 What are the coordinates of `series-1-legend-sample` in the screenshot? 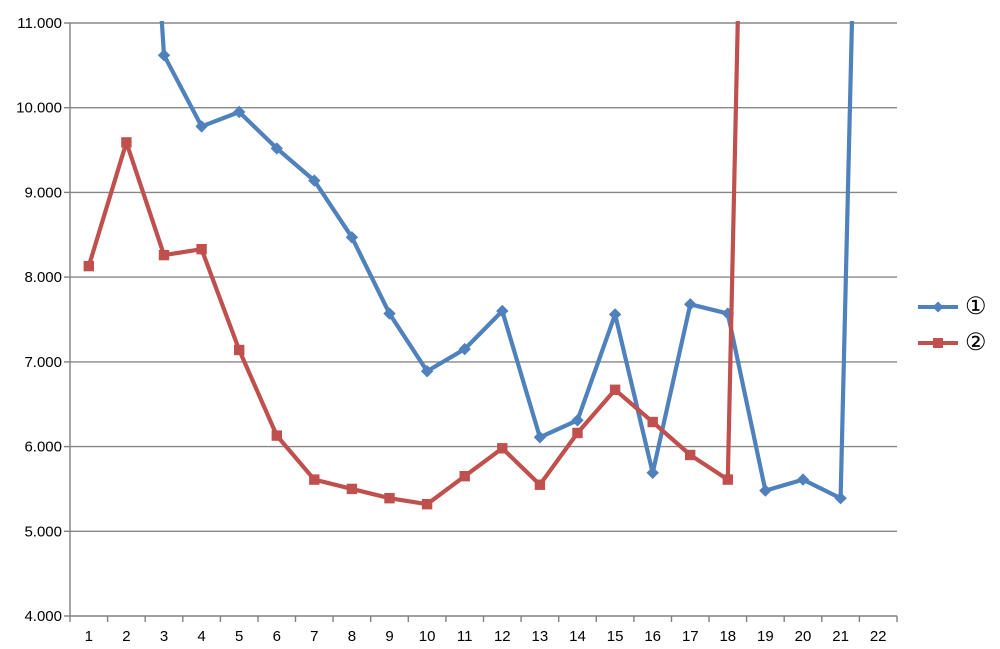 It's located at (938, 306).